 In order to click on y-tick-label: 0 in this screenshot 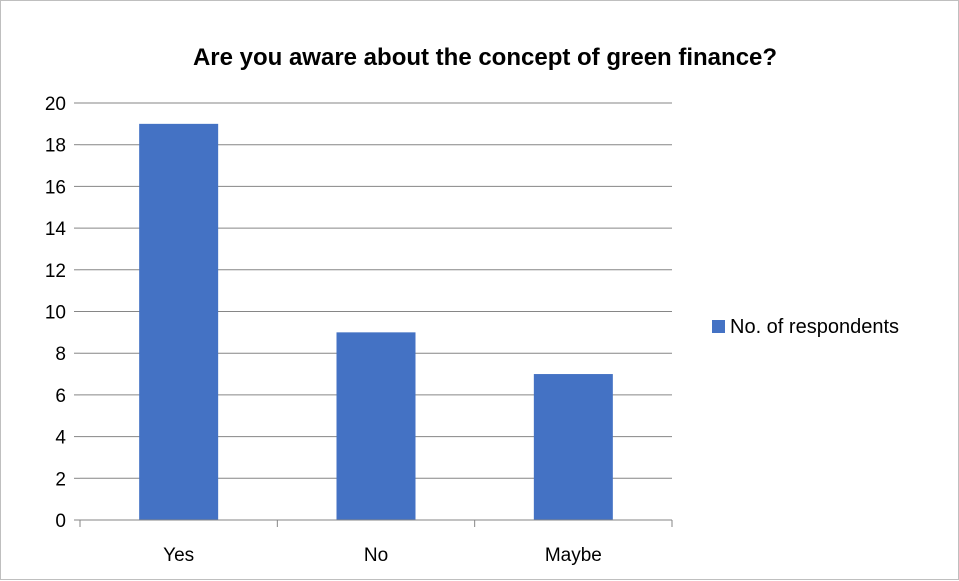, I will do `click(60, 521)`.